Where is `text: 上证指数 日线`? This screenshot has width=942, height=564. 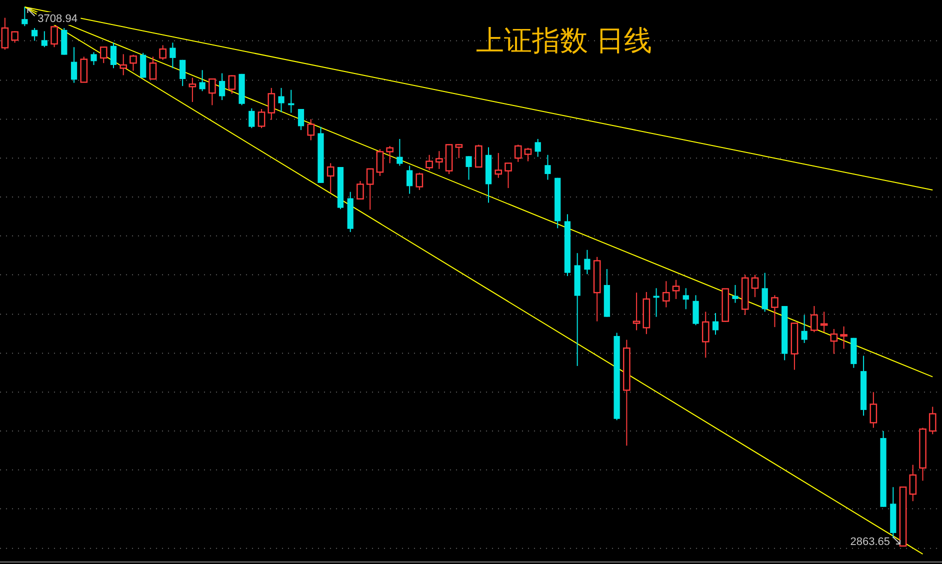
text: 上证指数 日线 is located at coordinates (564, 40).